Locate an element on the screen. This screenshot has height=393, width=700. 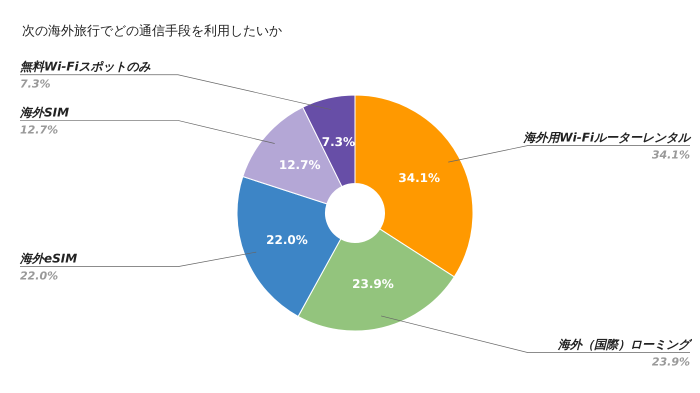
text: 22.0% is located at coordinates (287, 239).